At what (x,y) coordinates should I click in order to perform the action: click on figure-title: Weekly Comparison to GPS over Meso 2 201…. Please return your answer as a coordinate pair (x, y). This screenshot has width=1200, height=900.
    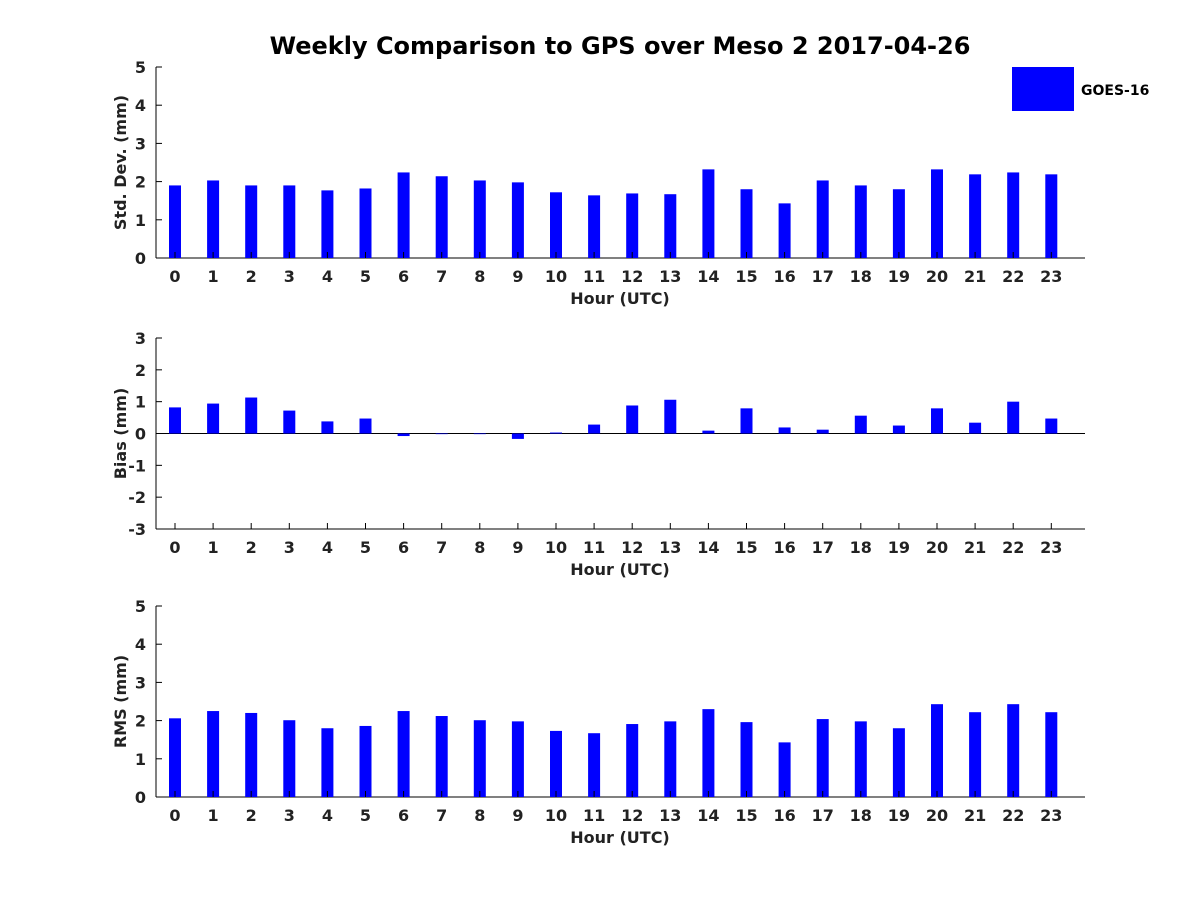
    Looking at the image, I should click on (620, 46).